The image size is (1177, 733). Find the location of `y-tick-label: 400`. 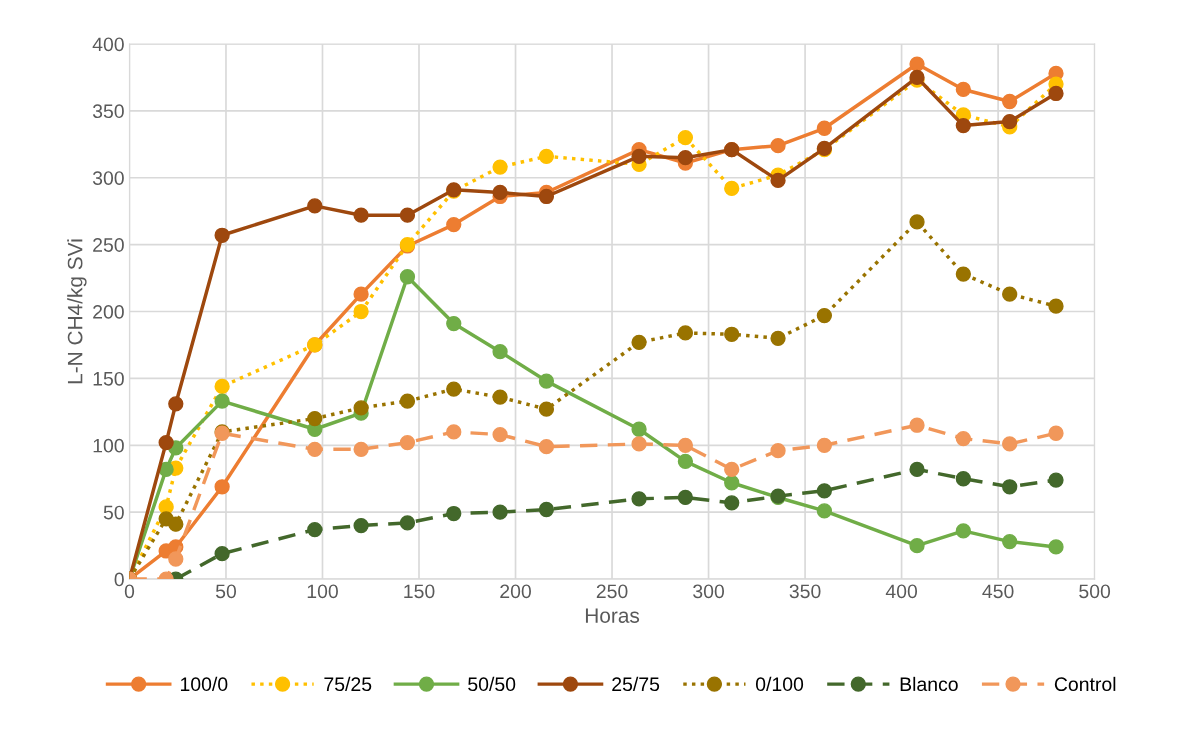

y-tick-label: 400 is located at coordinates (108, 44).